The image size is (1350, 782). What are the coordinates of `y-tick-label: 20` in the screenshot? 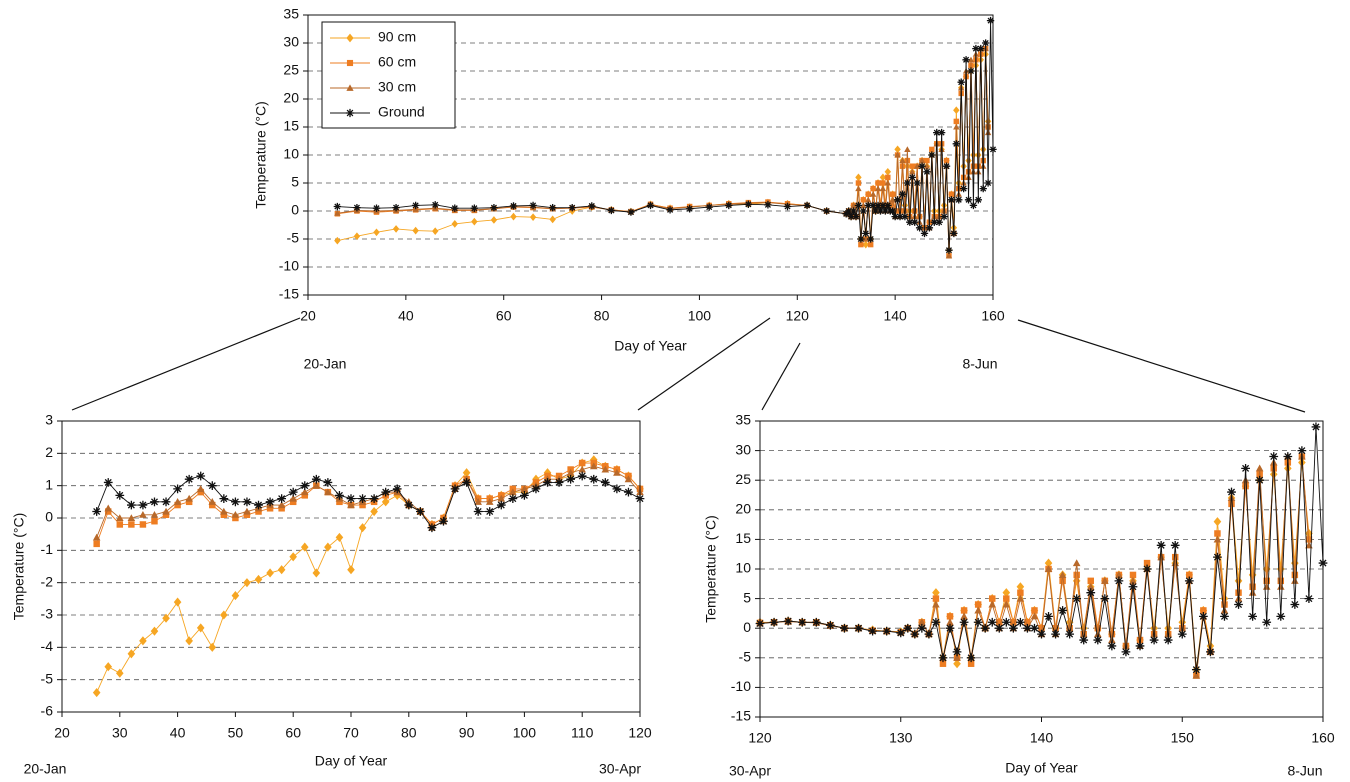 It's located at (743, 509).